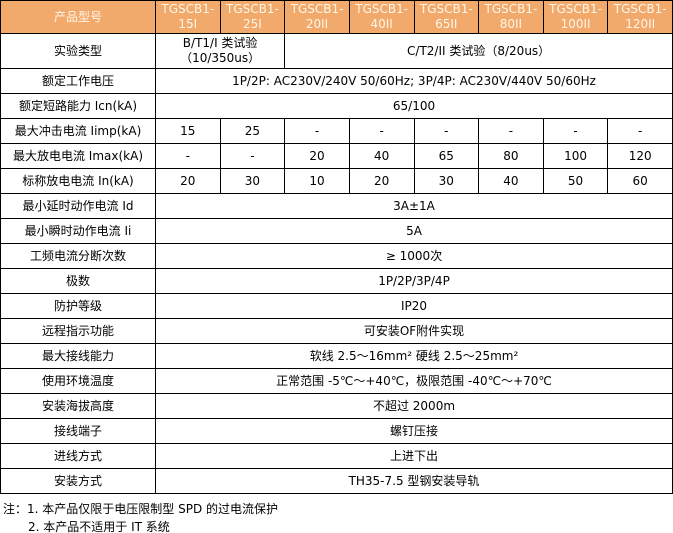 This screenshot has width=673, height=533. I want to click on row-label-mounting: 安装方式, so click(78, 481).